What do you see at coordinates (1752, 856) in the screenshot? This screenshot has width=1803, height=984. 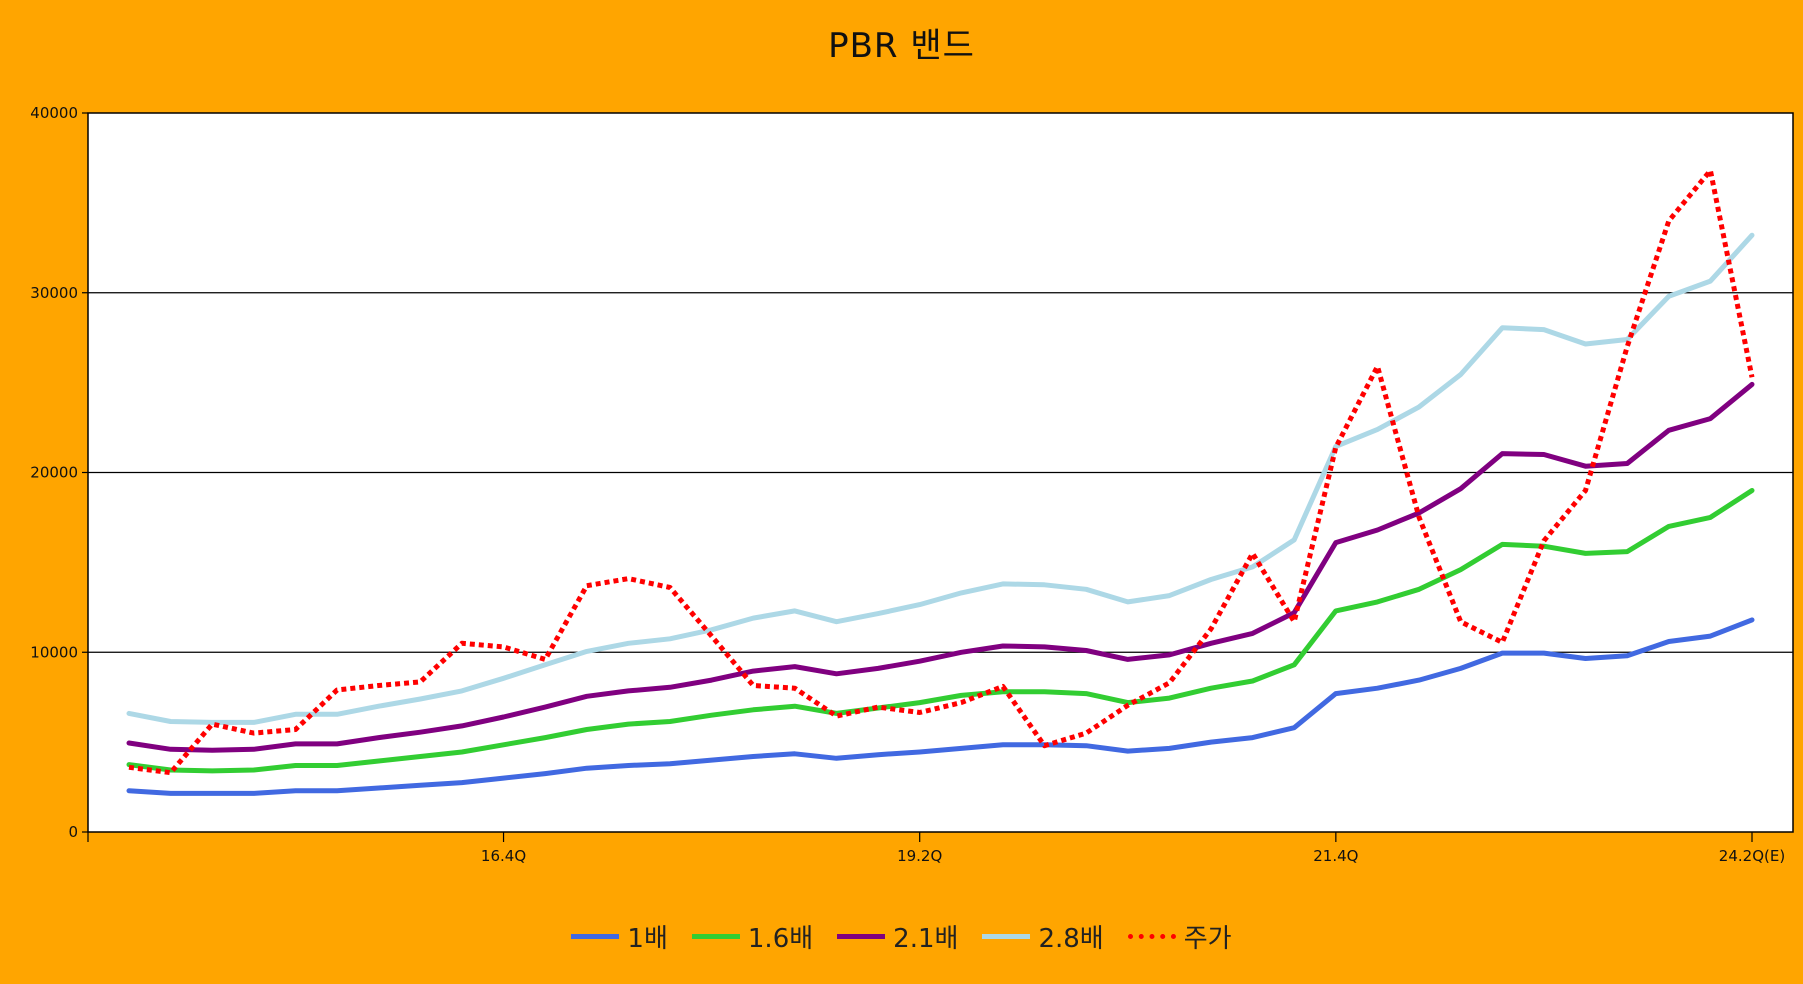 I see `x-tick-label: 24.2Q(E)` at bounding box center [1752, 856].